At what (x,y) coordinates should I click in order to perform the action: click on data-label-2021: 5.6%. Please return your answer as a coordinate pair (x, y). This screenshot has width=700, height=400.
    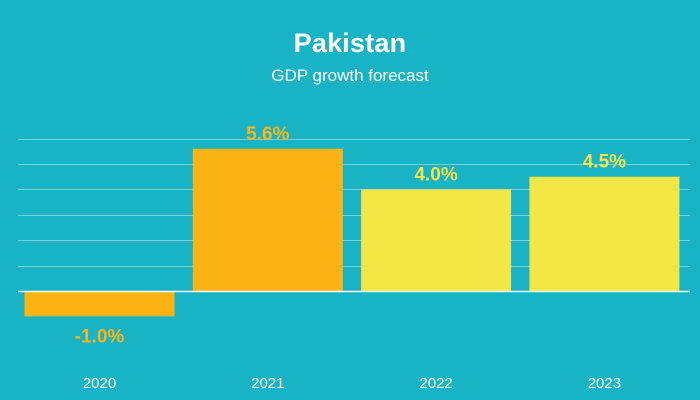
    Looking at the image, I should click on (267, 134).